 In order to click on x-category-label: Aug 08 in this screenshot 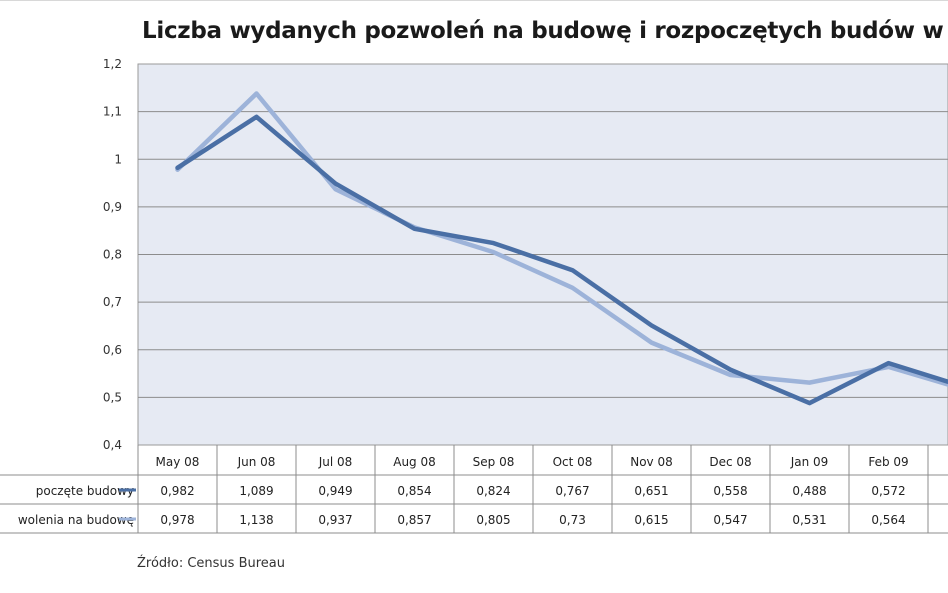, I will do `click(414, 462)`.